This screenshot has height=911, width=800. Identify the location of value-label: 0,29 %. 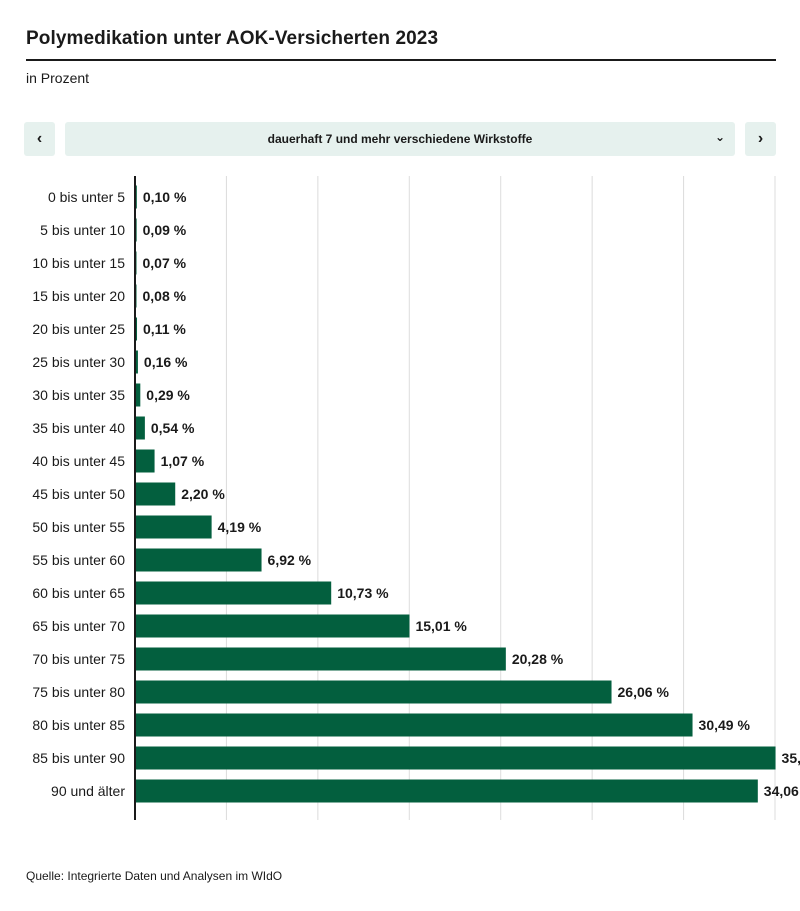
(168, 395).